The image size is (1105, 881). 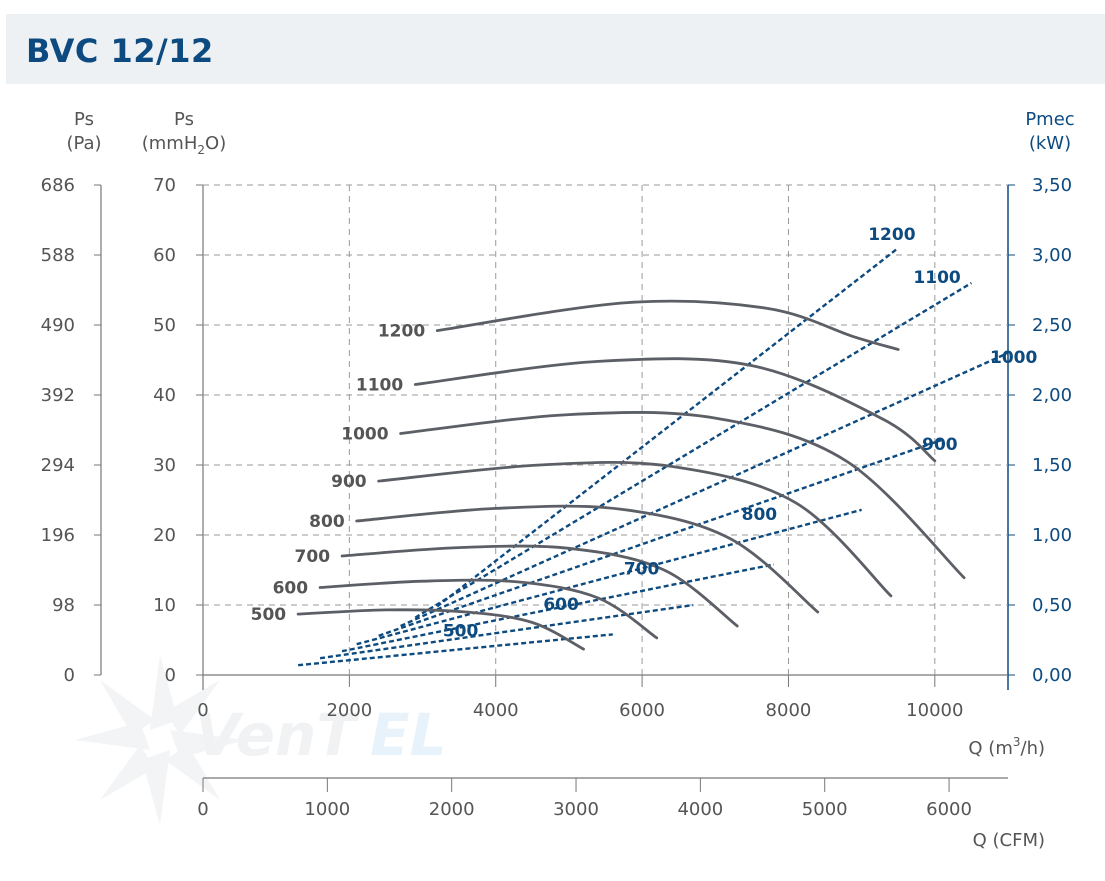 What do you see at coordinates (825, 809) in the screenshot?
I see `cfm-tick-label: 5000` at bounding box center [825, 809].